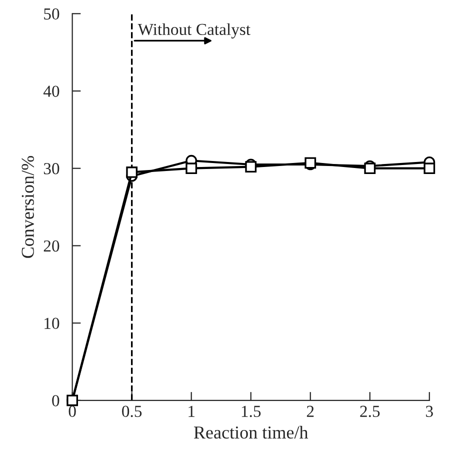  Describe the element at coordinates (251, 432) in the screenshot. I see `x-axis-title: Reaction time/h` at that location.